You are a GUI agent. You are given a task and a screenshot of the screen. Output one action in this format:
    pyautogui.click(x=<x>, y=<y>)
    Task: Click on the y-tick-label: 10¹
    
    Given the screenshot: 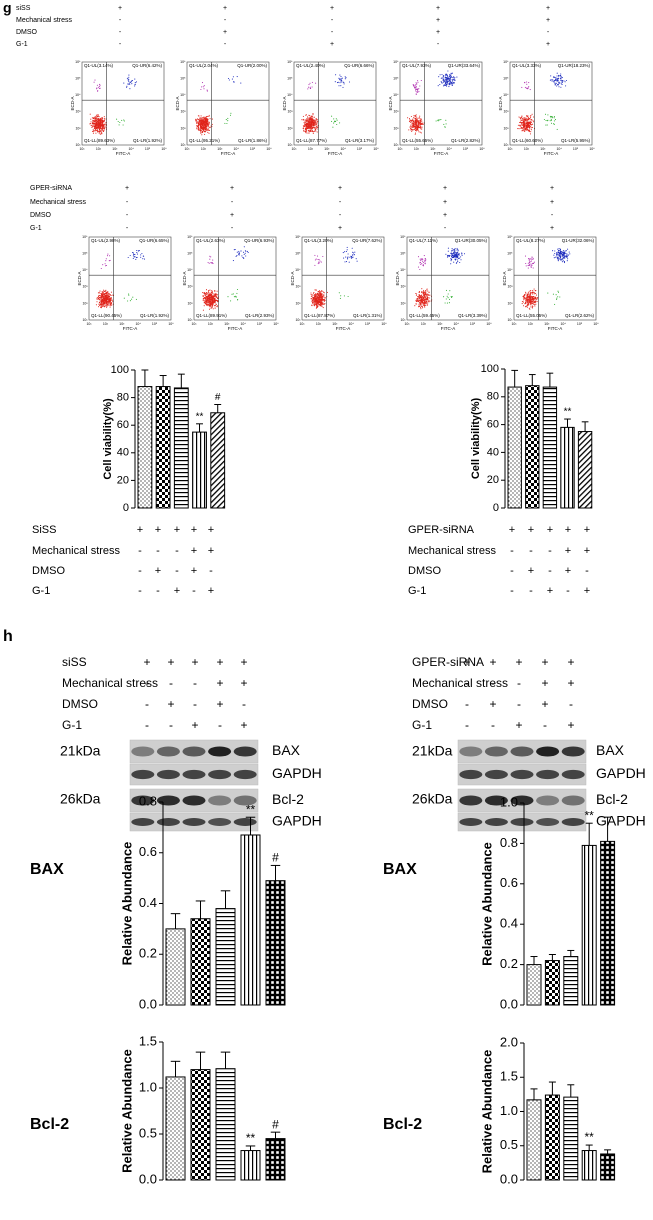 What is the action you would take?
    pyautogui.click(x=183, y=145)
    